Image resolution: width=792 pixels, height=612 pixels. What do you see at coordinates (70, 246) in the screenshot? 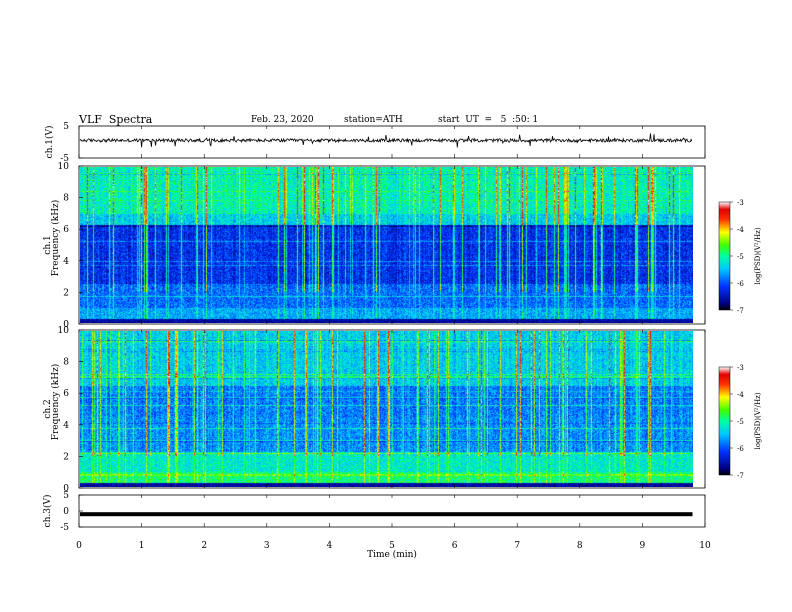
I see `ch1-freq-tick-labels: 0 2 4 6 8 10` at bounding box center [70, 246].